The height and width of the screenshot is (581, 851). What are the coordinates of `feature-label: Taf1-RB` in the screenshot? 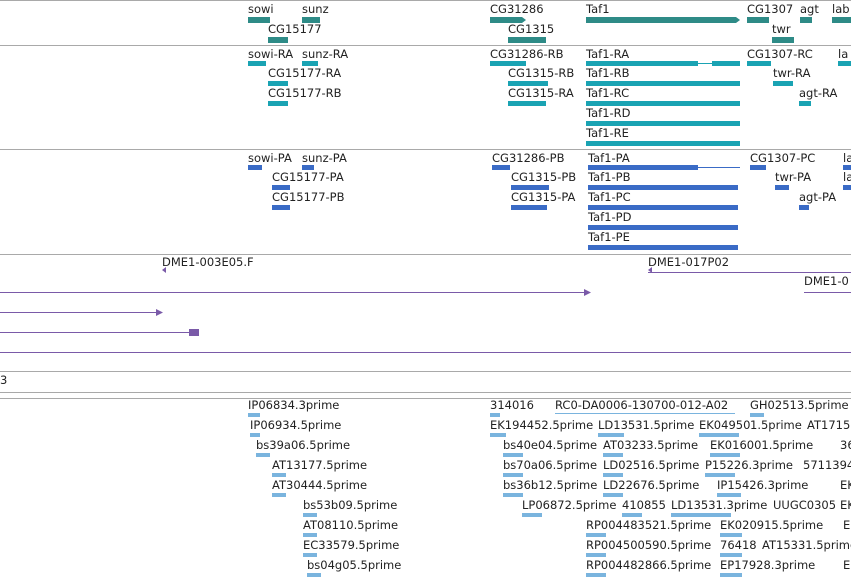 It's located at (608, 73).